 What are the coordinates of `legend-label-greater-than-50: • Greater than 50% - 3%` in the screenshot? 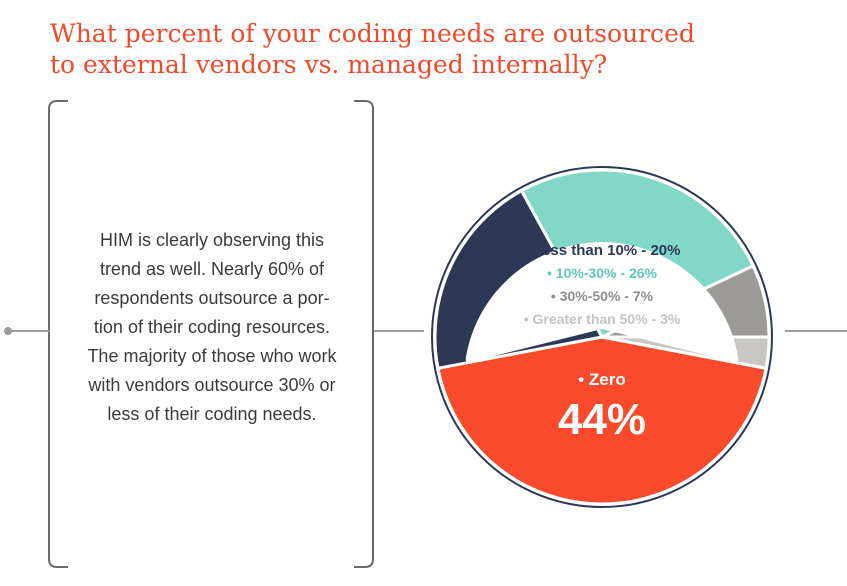 It's located at (602, 319).